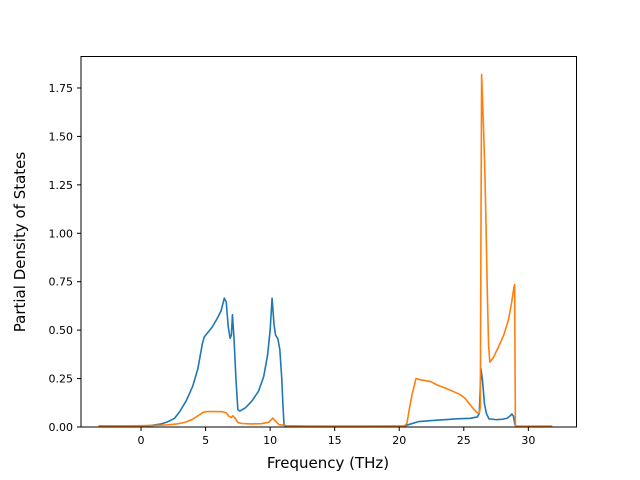  I want to click on x-tick-label: 20, so click(399, 440).